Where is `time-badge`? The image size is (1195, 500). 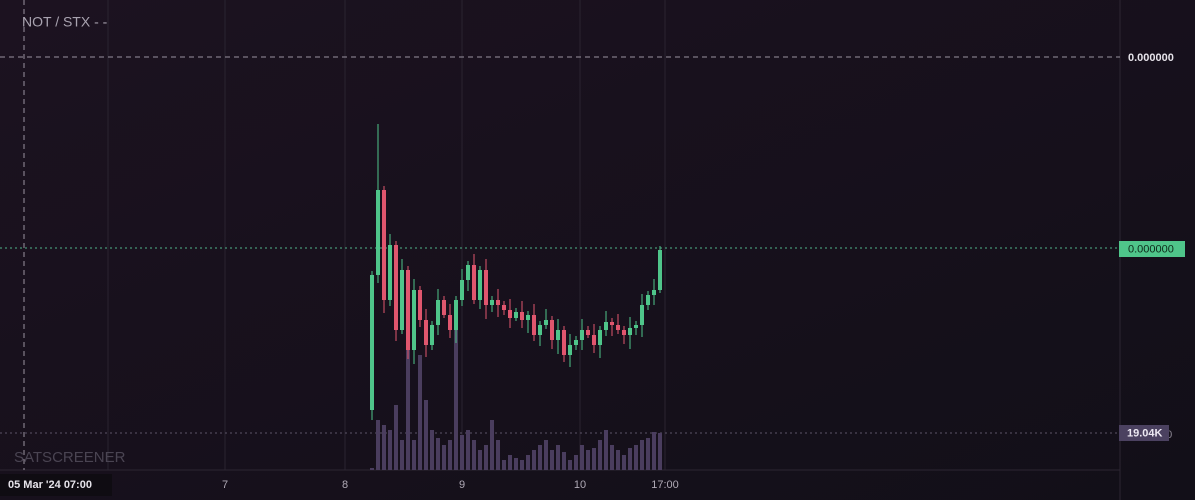
time-badge is located at coordinates (56, 485).